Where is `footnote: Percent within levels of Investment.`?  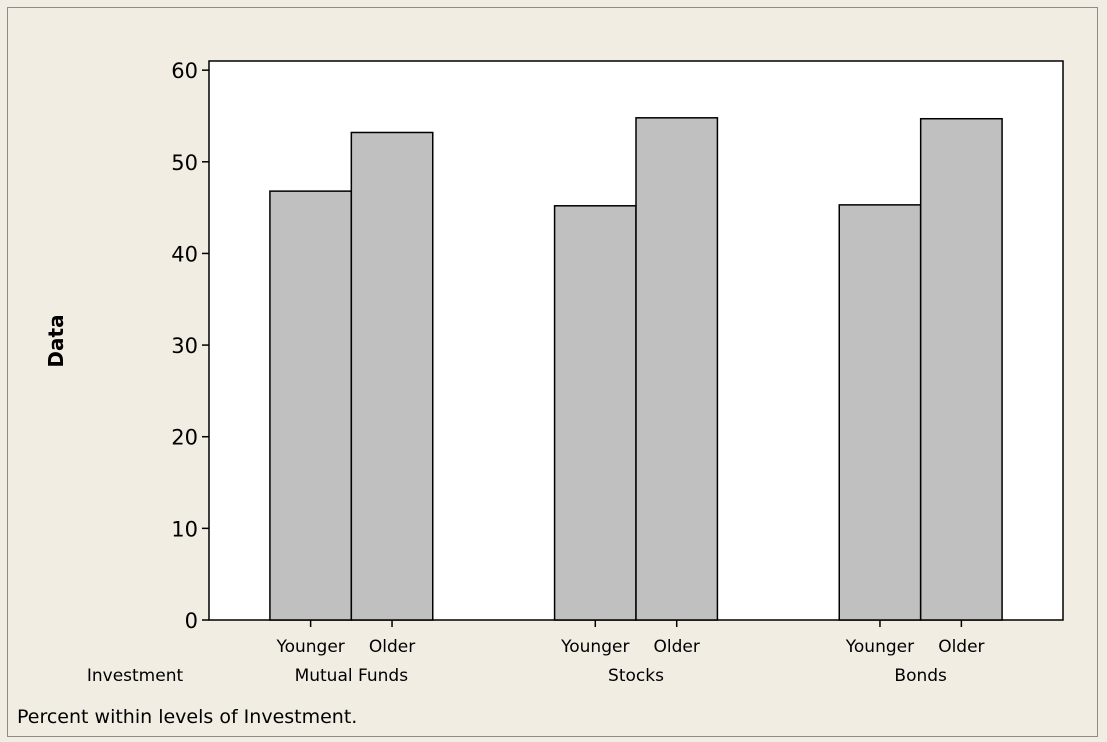 footnote: Percent within levels of Investment. is located at coordinates (187, 717).